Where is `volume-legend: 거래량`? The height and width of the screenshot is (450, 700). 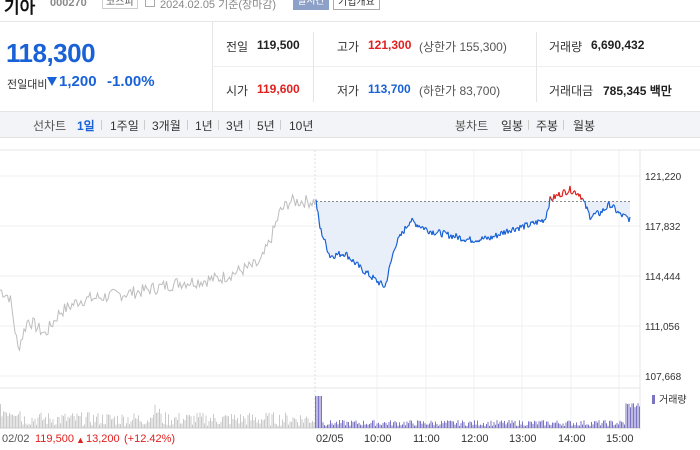 volume-legend: 거래량 is located at coordinates (673, 400).